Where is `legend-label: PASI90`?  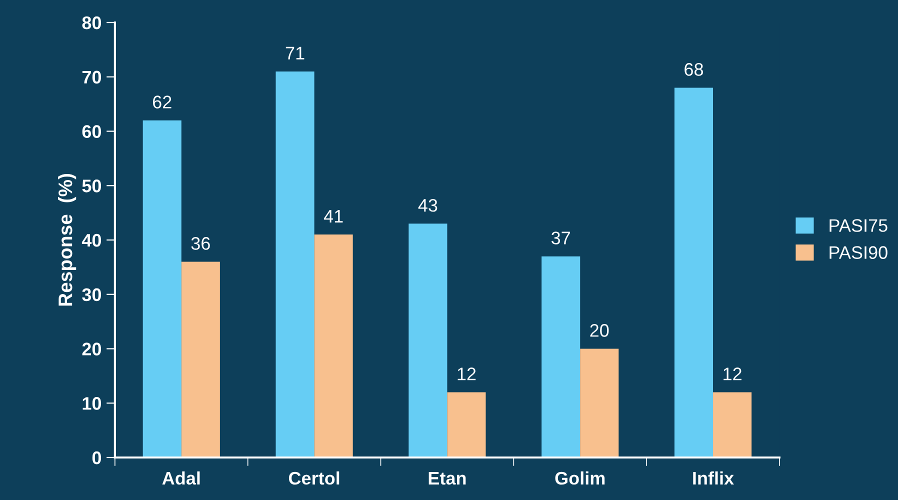
legend-label: PASI90 is located at coordinates (859, 252).